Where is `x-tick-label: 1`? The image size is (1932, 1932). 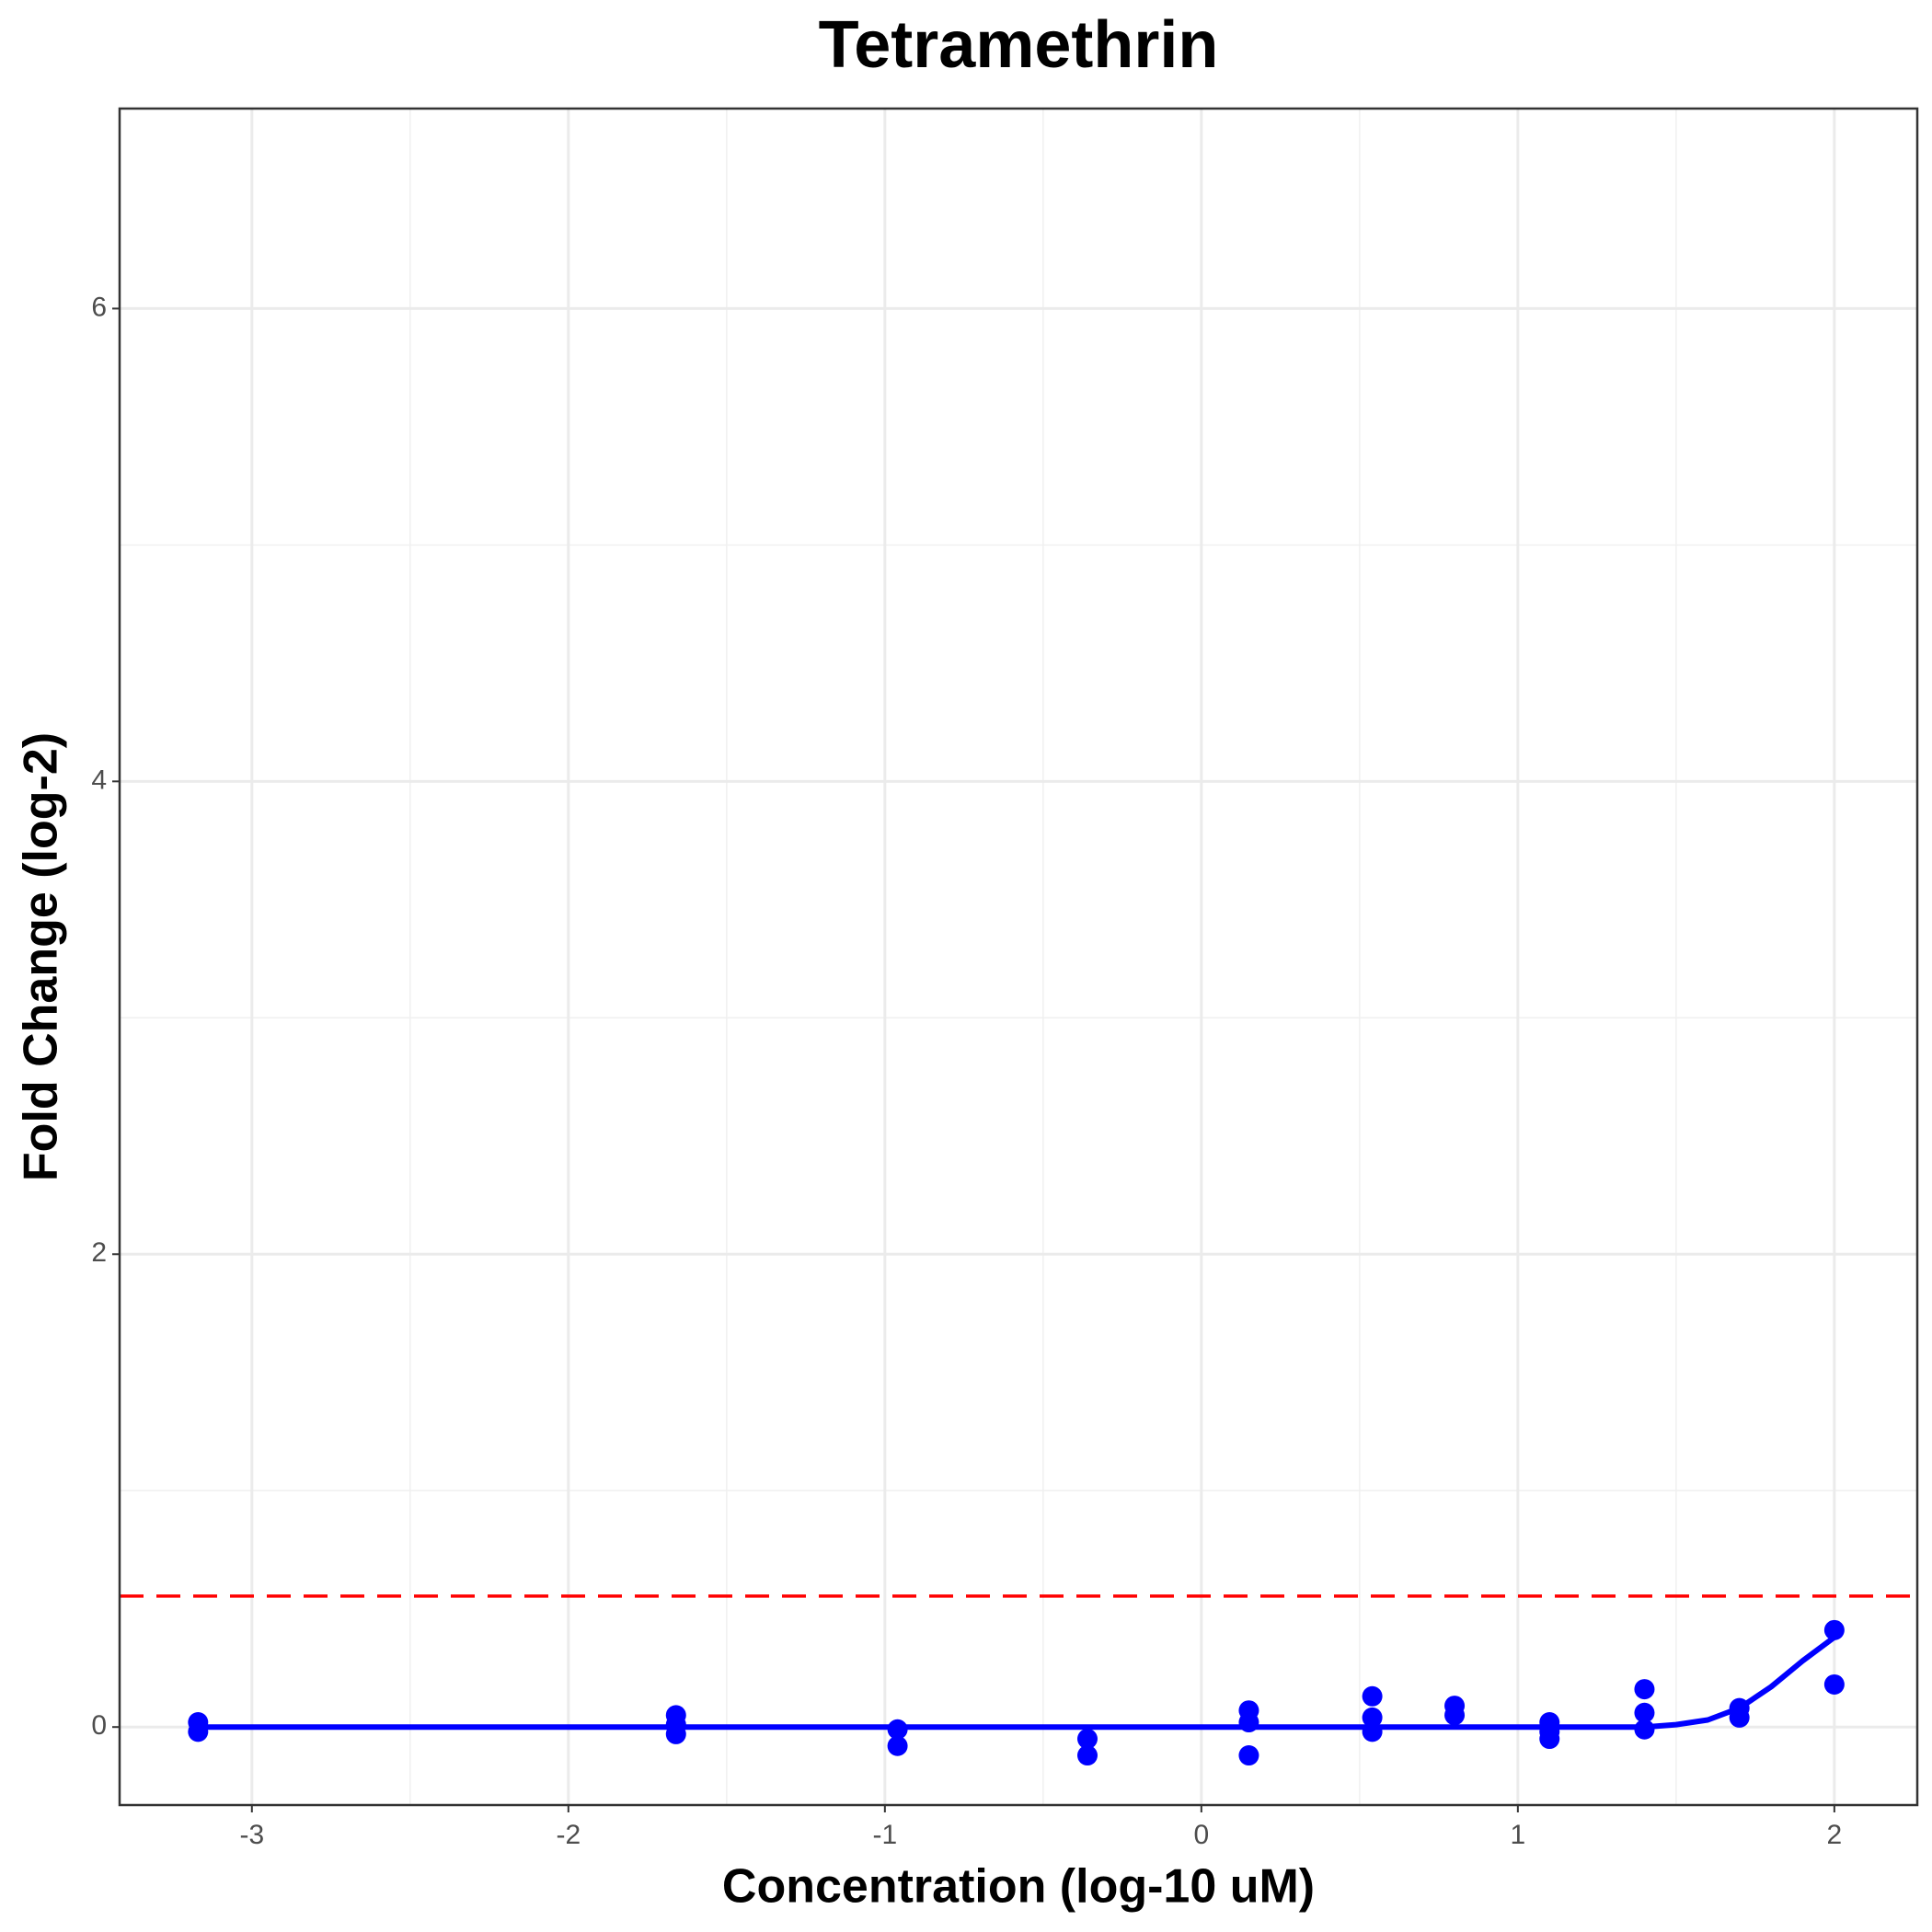 x-tick-label: 1 is located at coordinates (1518, 1835).